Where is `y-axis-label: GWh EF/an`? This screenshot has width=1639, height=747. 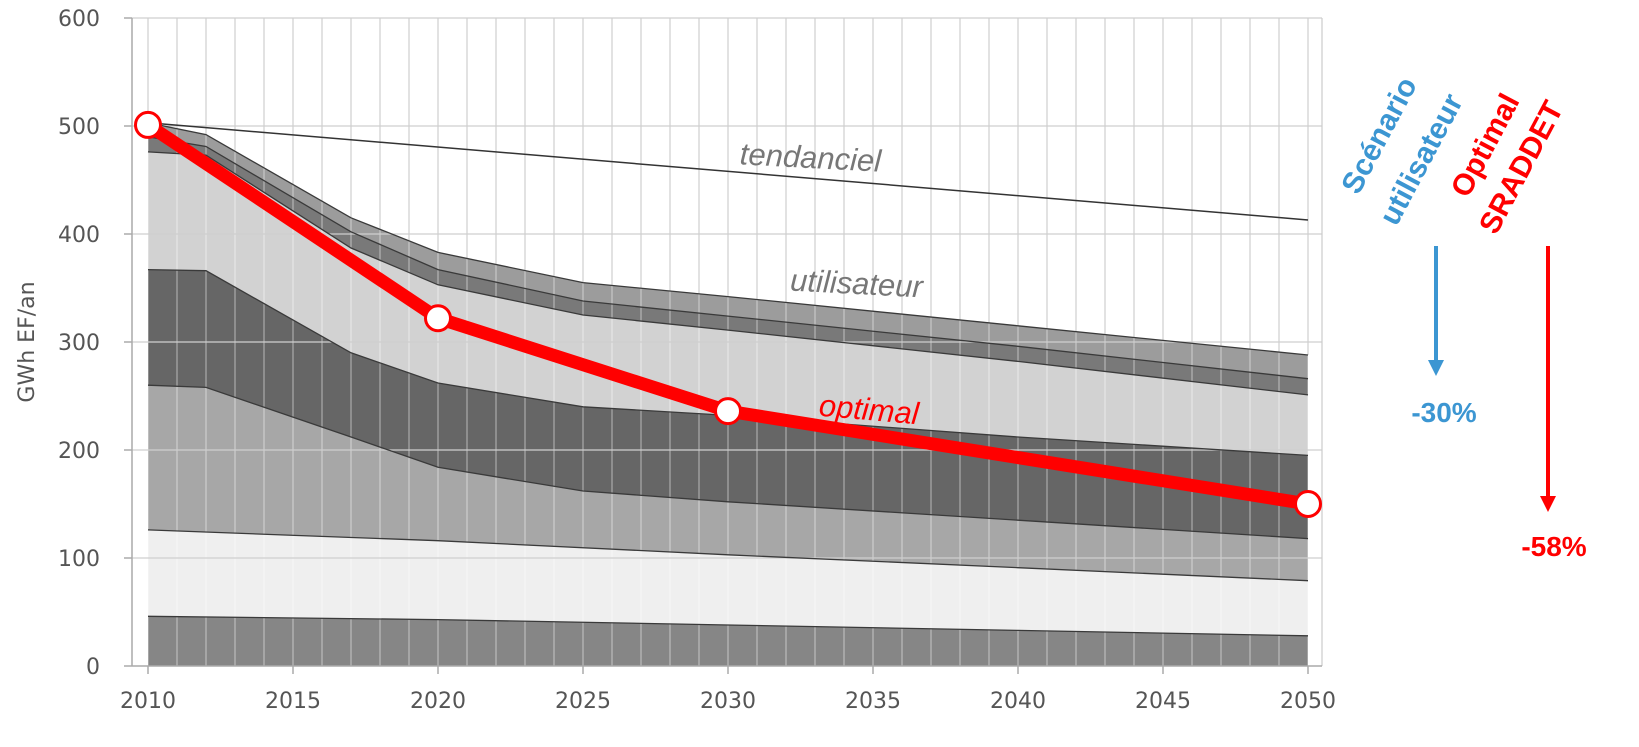 y-axis-label: GWh EF/an is located at coordinates (27, 341).